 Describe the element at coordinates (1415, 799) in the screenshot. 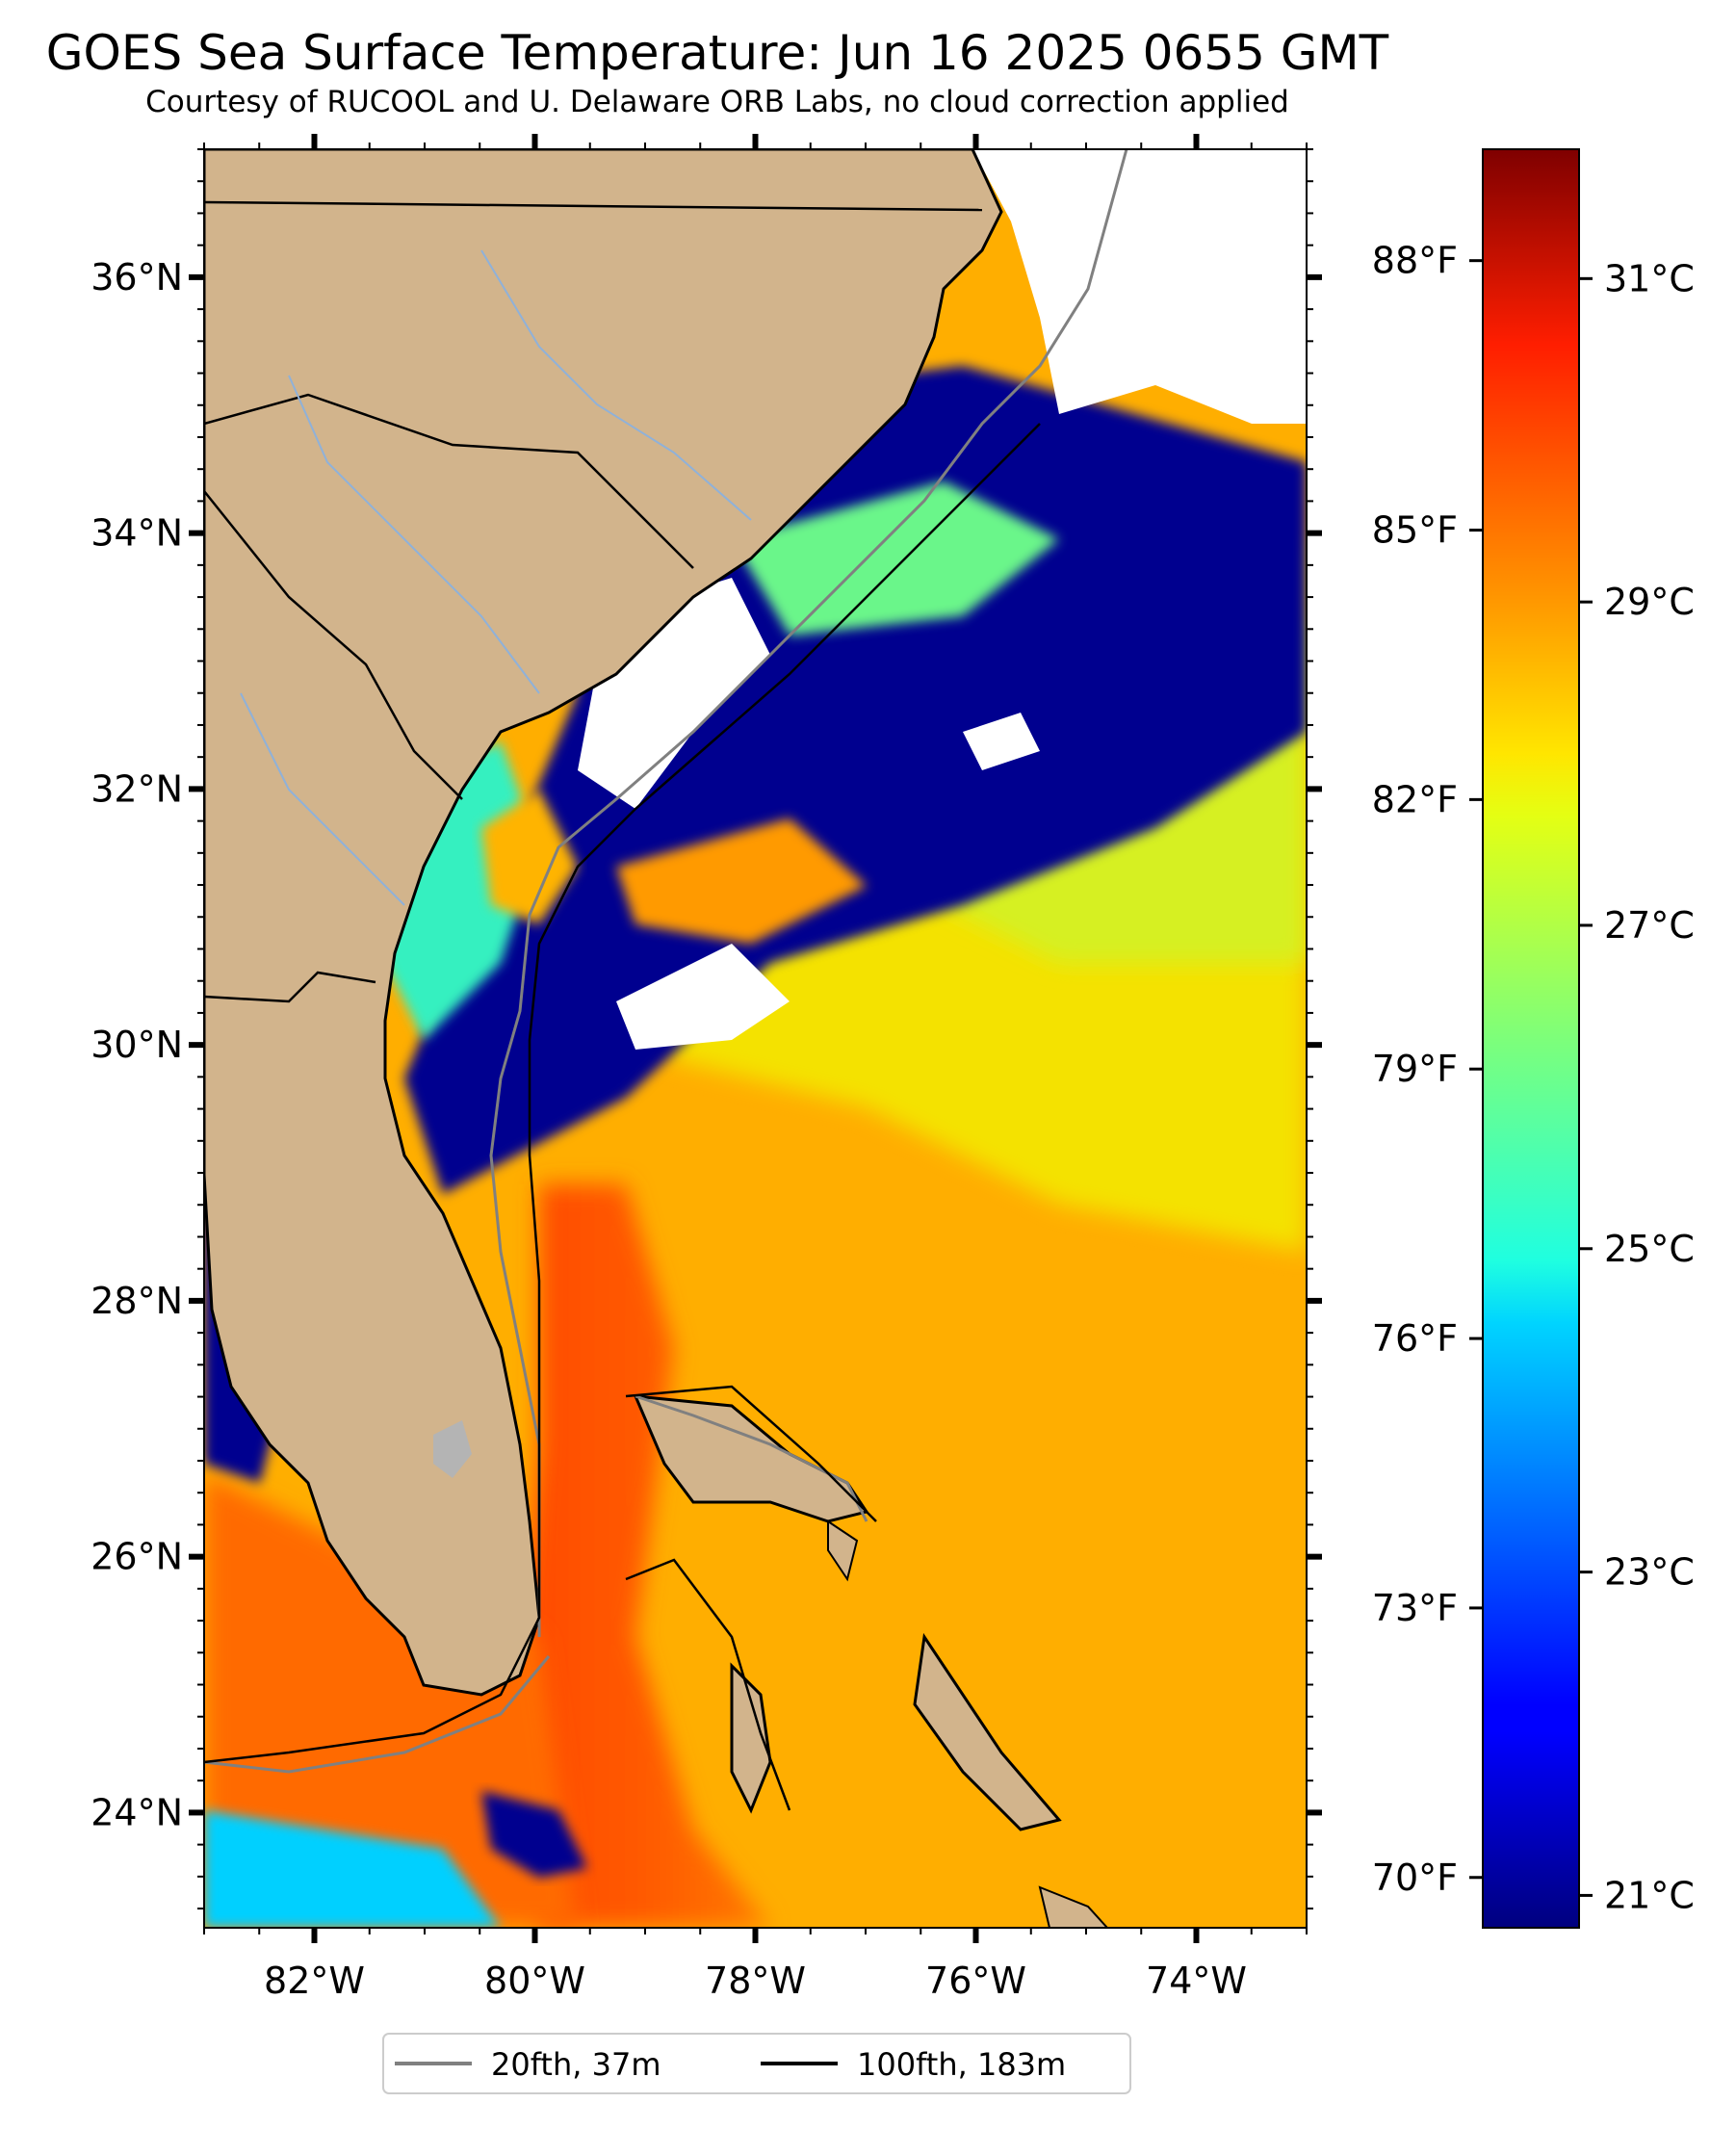

I see `fahrenheit-tick-label: 82°F` at that location.